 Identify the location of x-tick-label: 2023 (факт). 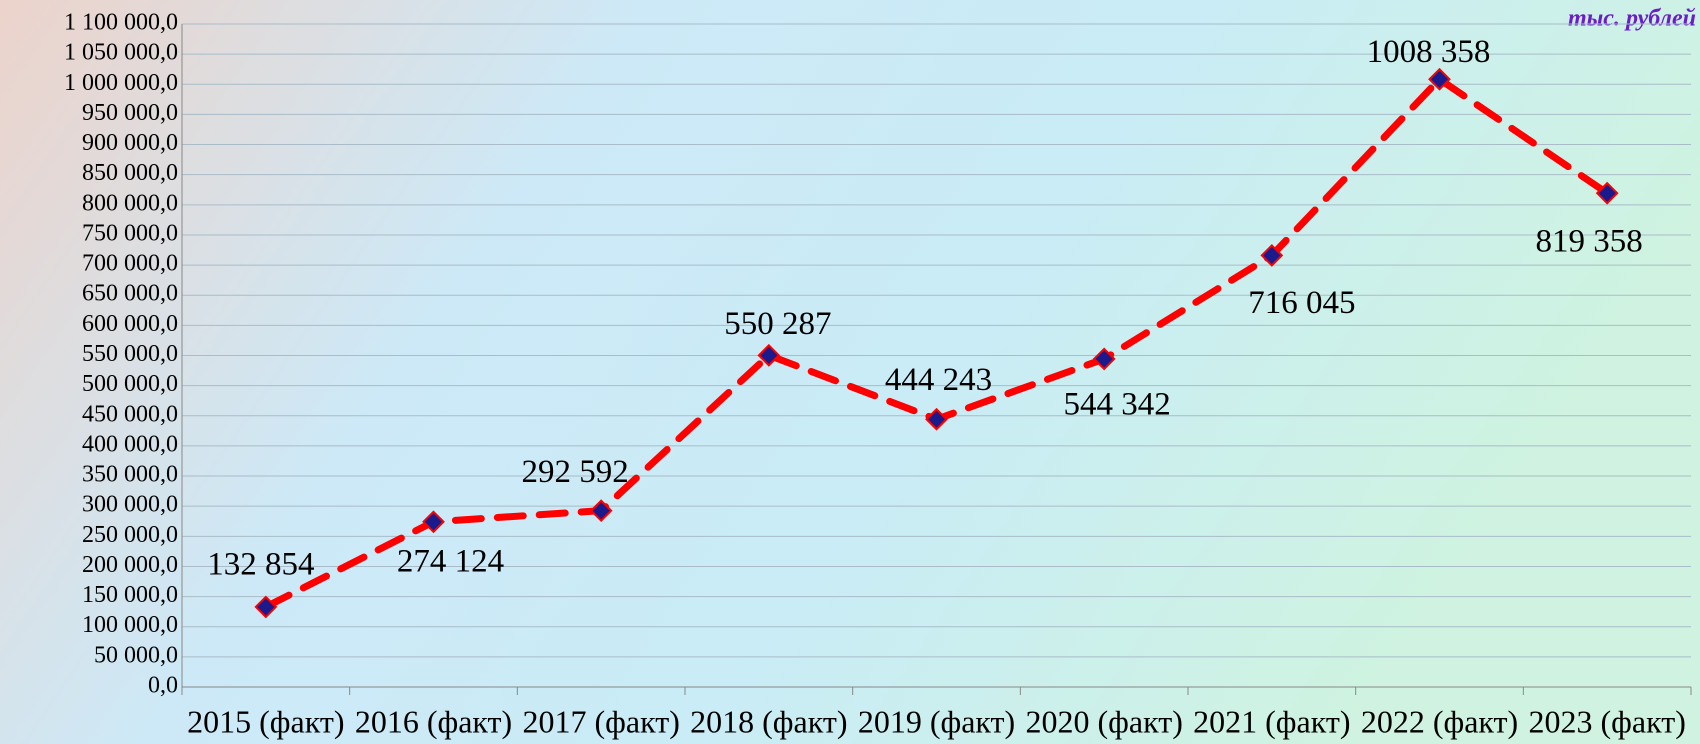
(1606, 721).